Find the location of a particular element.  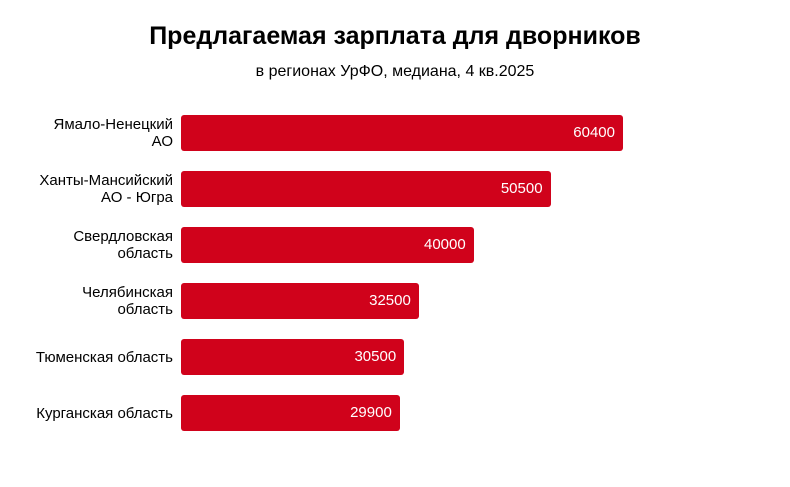

data-label: 40000 is located at coordinates (444, 244).